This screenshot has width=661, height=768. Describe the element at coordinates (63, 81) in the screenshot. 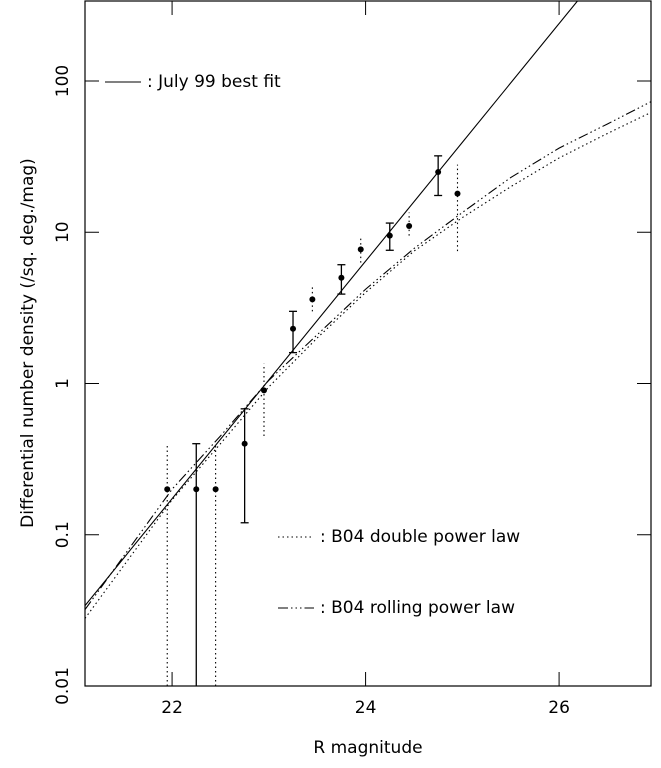

I see `y-tick-label: 100` at that location.